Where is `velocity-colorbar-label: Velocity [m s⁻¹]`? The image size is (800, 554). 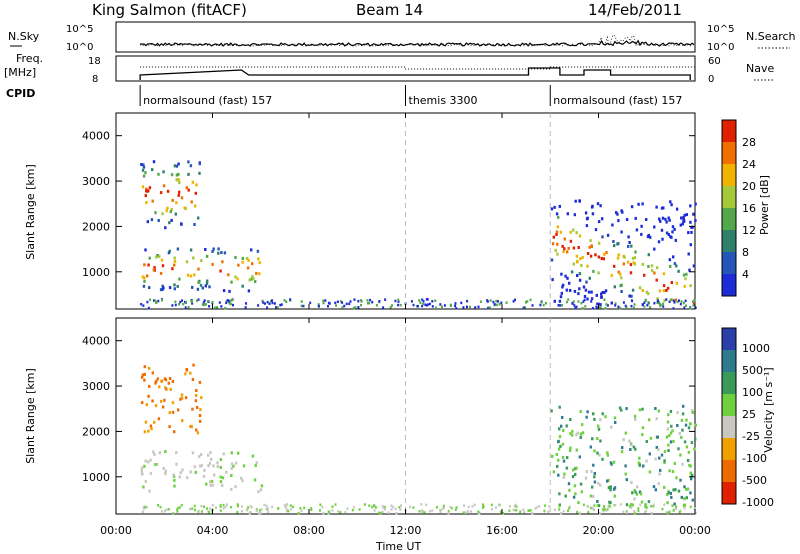 velocity-colorbar-label: Velocity [m s⁻¹] is located at coordinates (768, 409).